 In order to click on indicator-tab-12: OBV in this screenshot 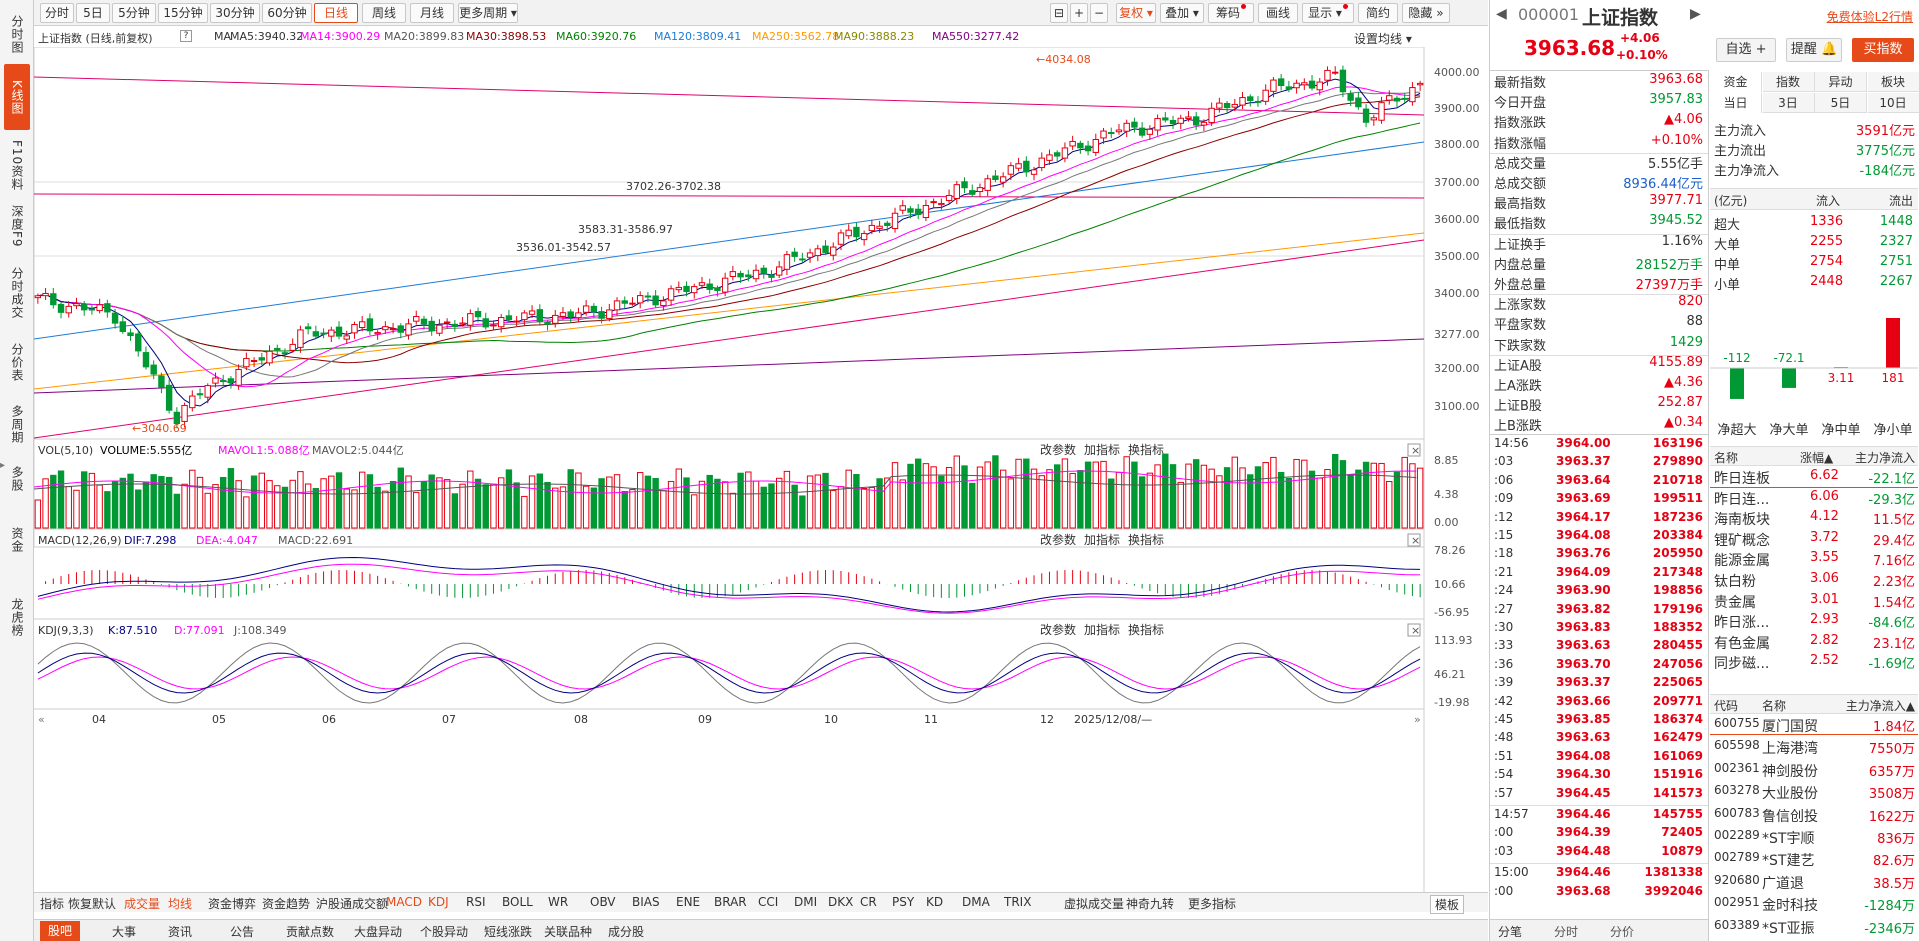, I will do `click(603, 902)`.